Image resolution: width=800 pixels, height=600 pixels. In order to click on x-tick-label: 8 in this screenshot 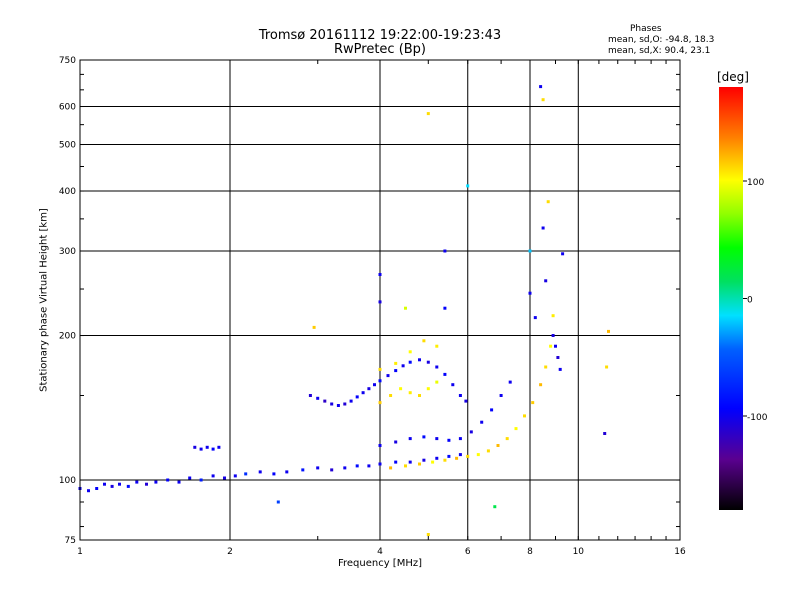, I will do `click(530, 552)`.